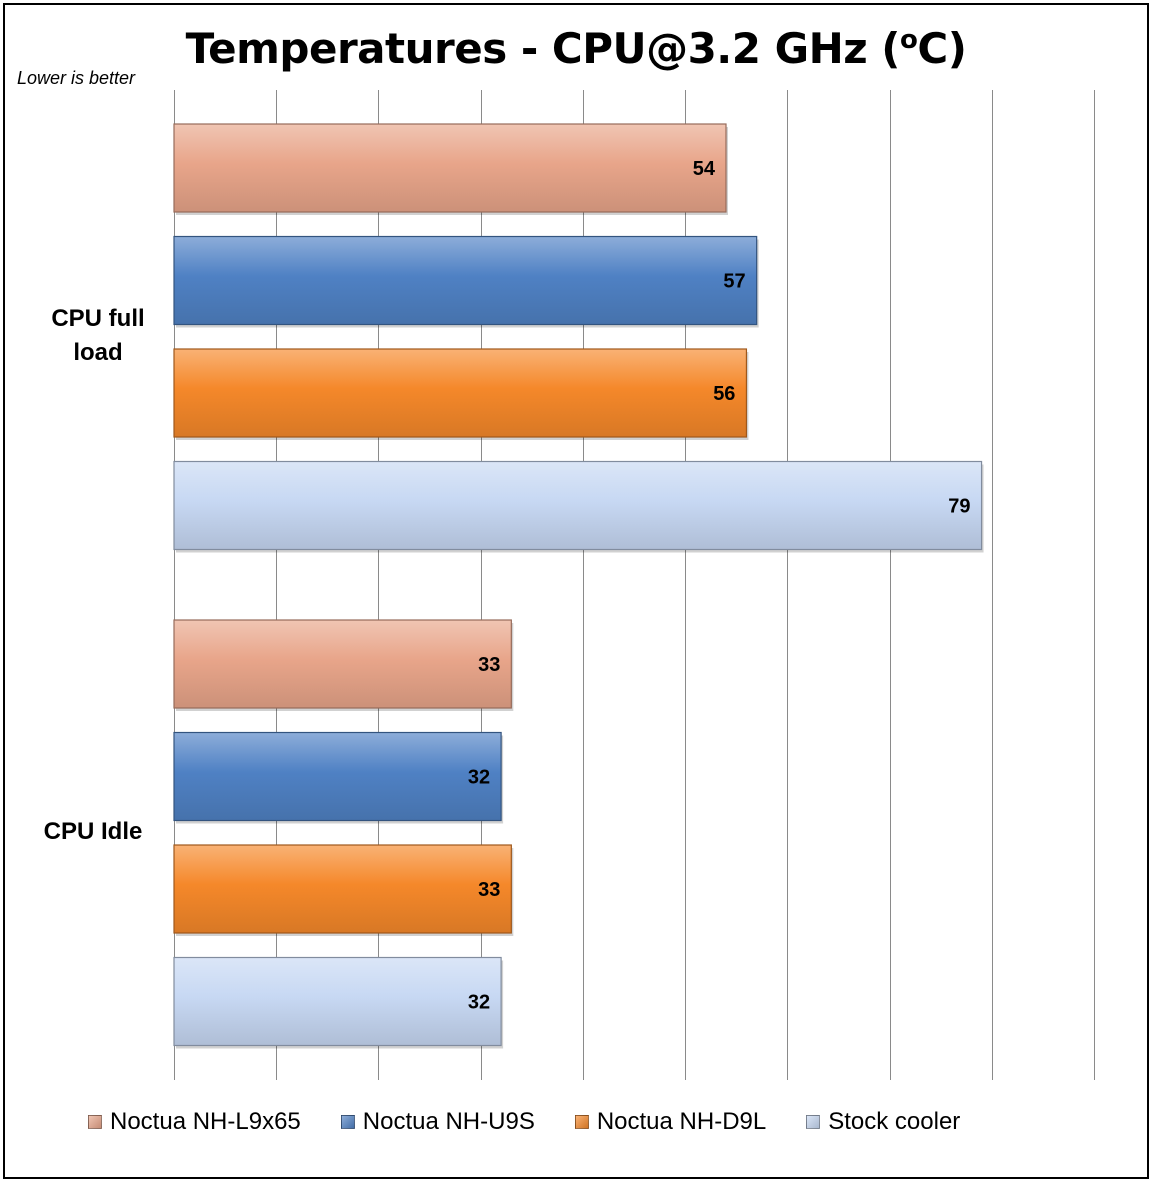 Image resolution: width=1152 pixels, height=1181 pixels. Describe the element at coordinates (205, 1121) in the screenshot. I see `legend-label: Noctua NH-L9x65` at that location.